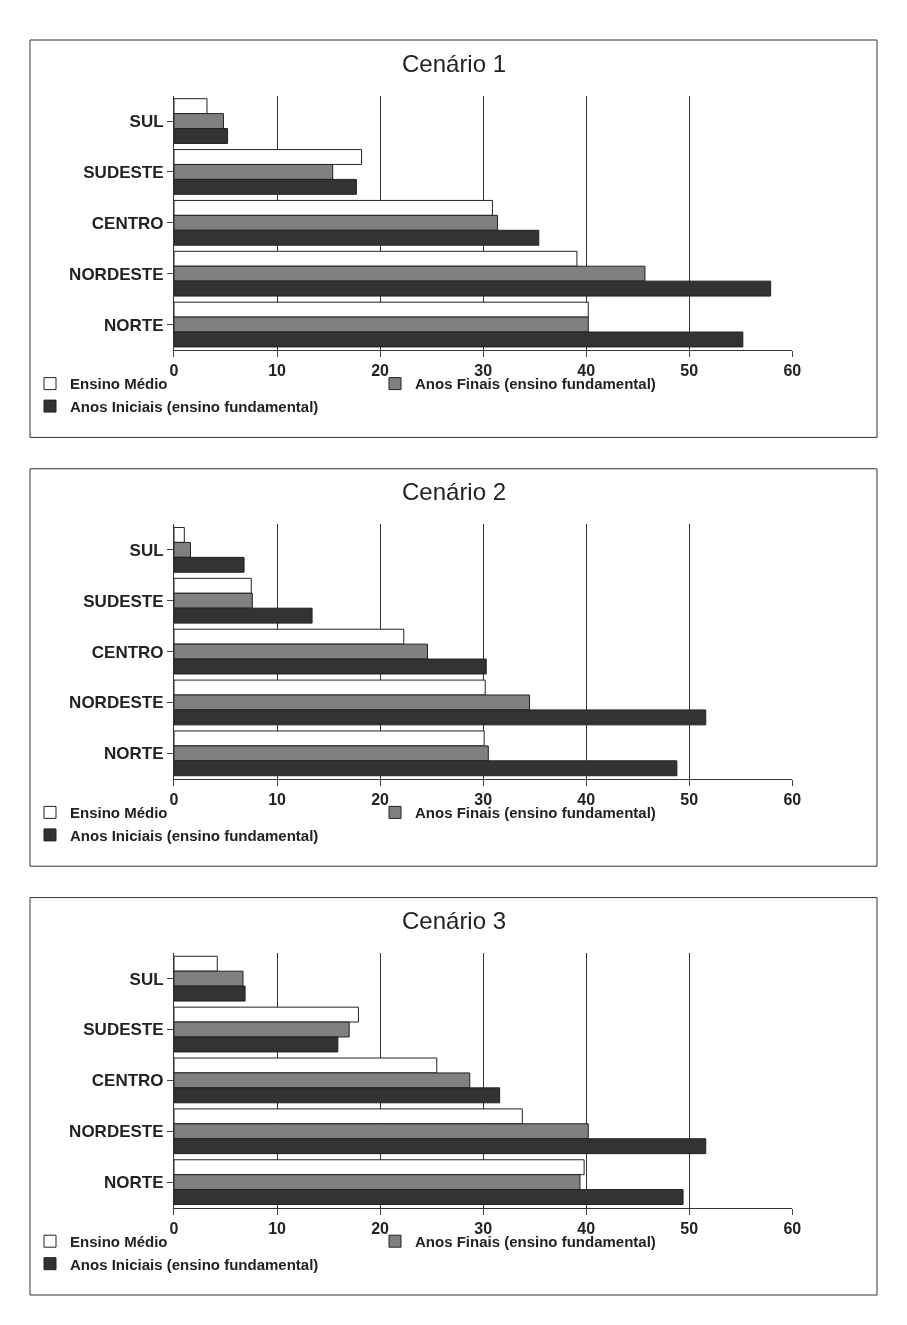 Image resolution: width=907 pixels, height=1325 pixels. I want to click on chart-title: Cenário 2, so click(454, 491).